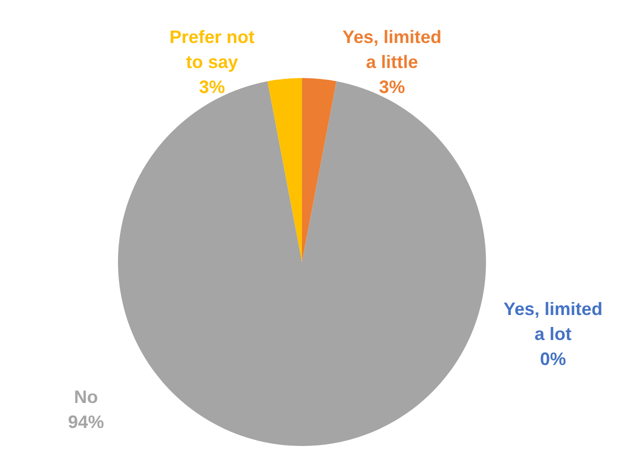 Image resolution: width=630 pixels, height=450 pixels. I want to click on slice-label: Prefer not to say, so click(212, 49).